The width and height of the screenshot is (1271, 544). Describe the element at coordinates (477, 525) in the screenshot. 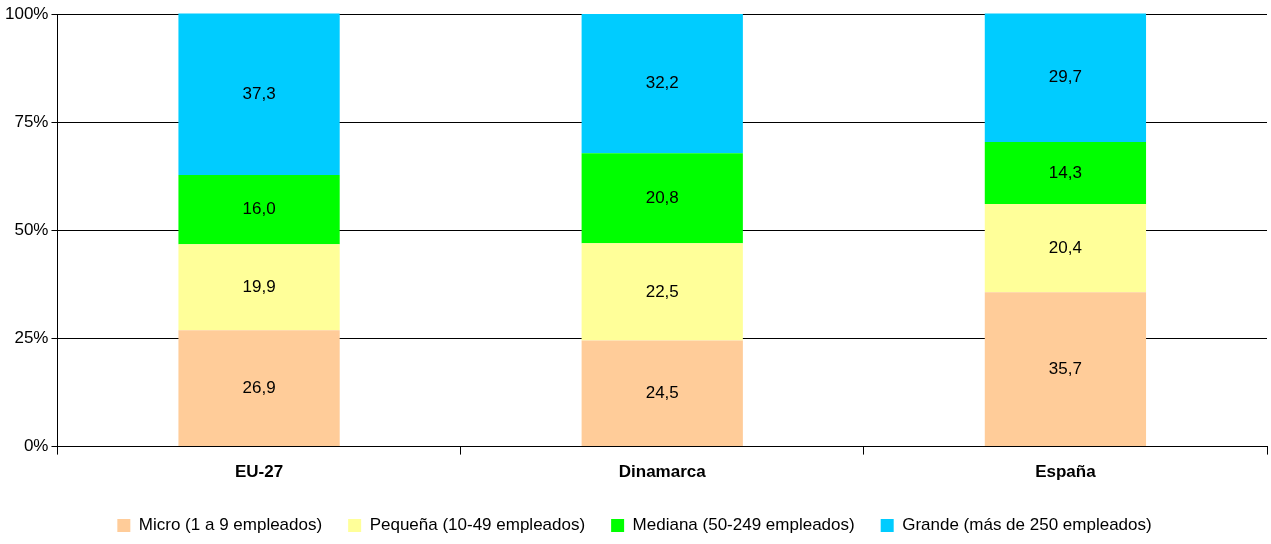

I see `legend-label: Pequeña (10-49 empleados)` at that location.